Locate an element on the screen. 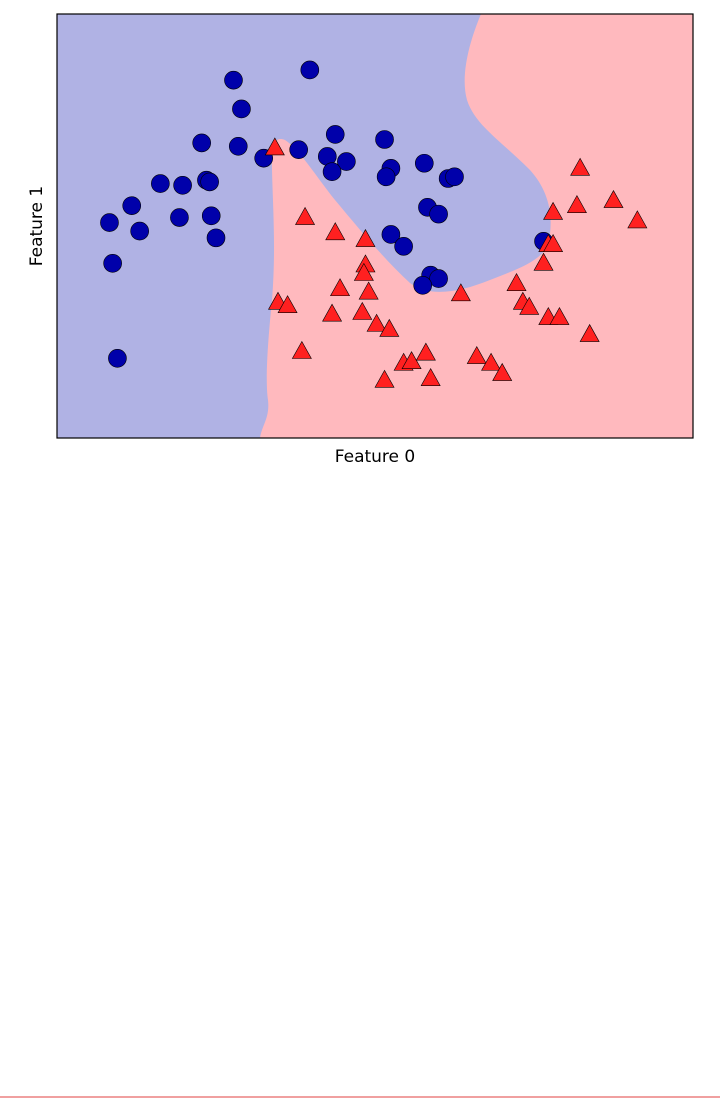 The height and width of the screenshot is (1103, 720). x-axis-label: Feature 0 is located at coordinates (375, 457).